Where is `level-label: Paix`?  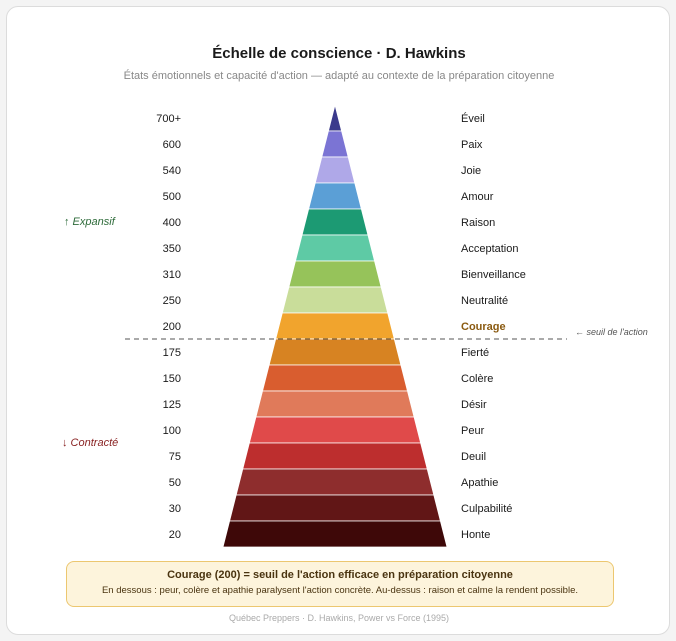
level-label: Paix is located at coordinates (472, 145).